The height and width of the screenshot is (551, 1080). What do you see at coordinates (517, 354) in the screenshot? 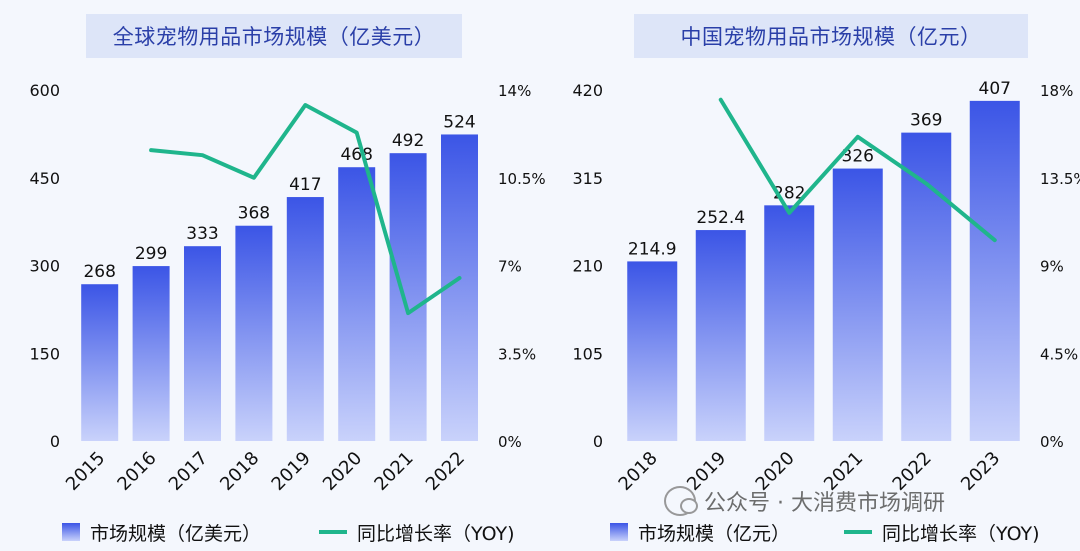
I see `y-right-tick-label: 3.5%` at bounding box center [517, 354].